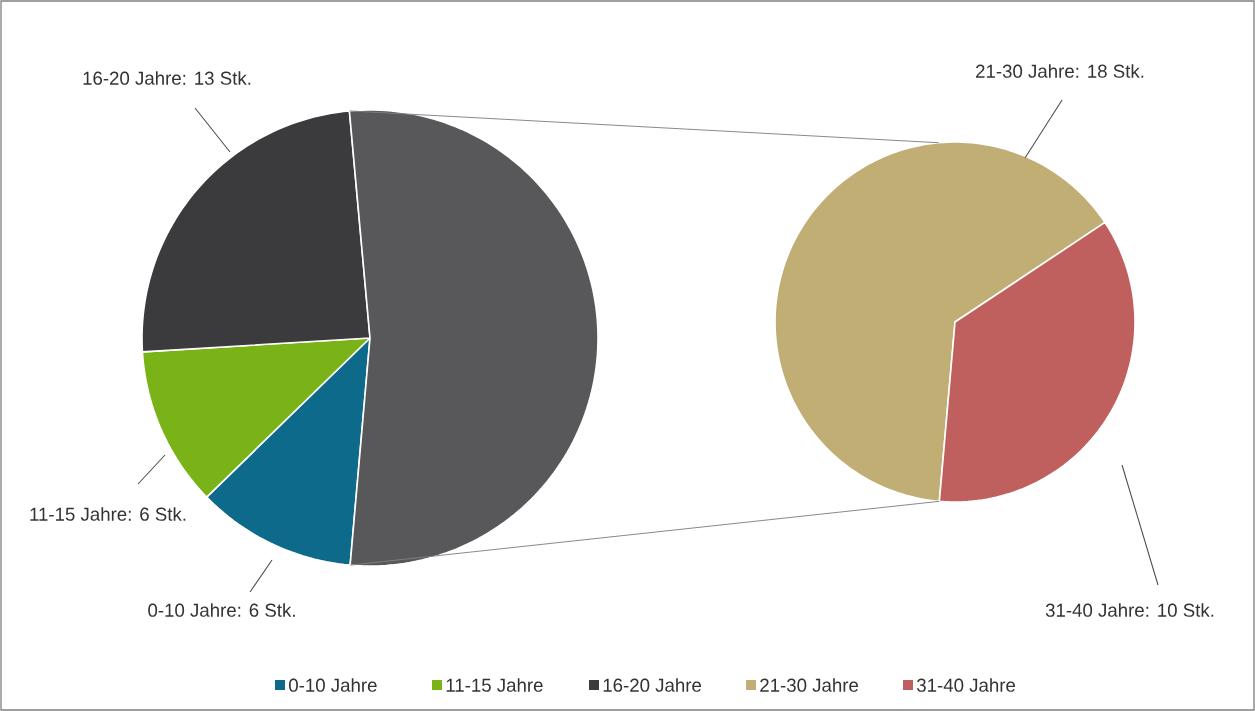  Describe the element at coordinates (167, 78) in the screenshot. I see `data-label: 16-20 Jahre: 13 Stk.` at that location.